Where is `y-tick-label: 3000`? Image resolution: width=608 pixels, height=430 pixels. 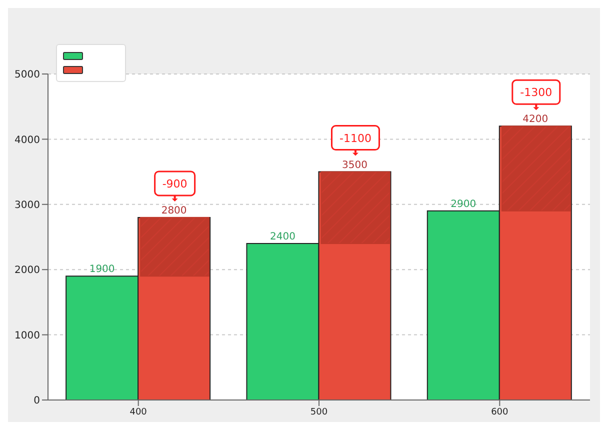 y-tick-label: 3000 is located at coordinates (27, 205).